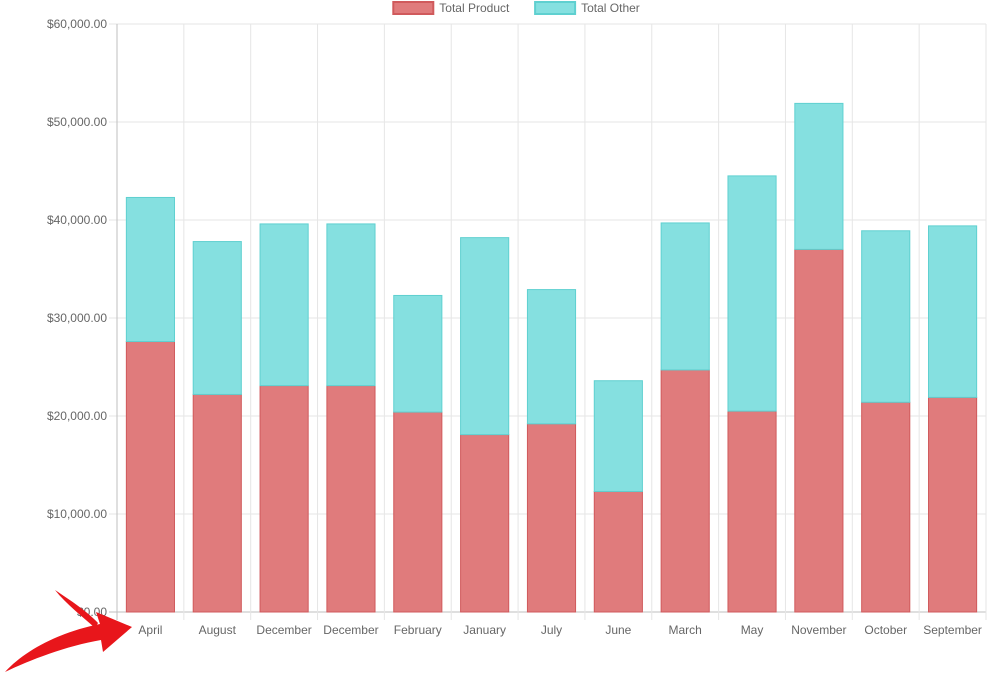 The width and height of the screenshot is (987, 677). What do you see at coordinates (77, 416) in the screenshot?
I see `y-tick-label: $20,000.00` at bounding box center [77, 416].